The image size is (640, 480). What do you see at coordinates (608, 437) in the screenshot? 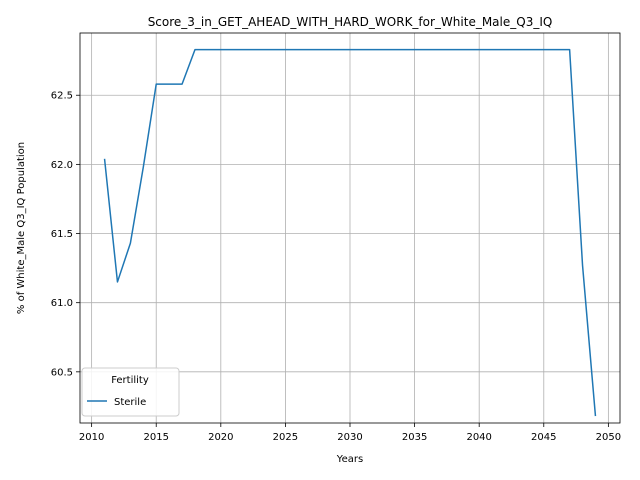
I see `x-tick-label: 2050` at bounding box center [608, 437].